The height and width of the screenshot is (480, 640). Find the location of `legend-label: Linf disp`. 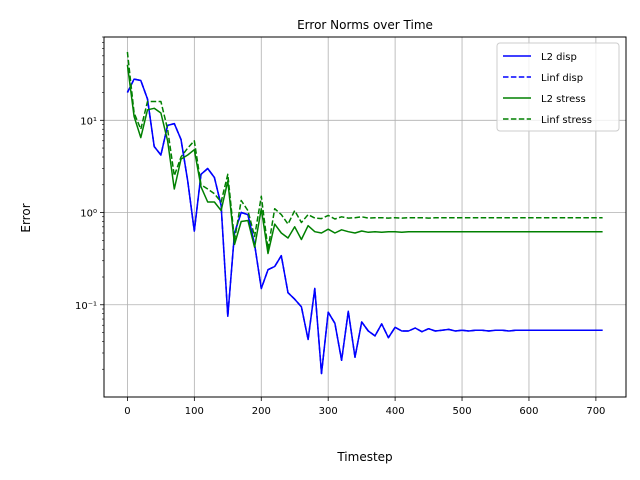

legend-label: Linf disp is located at coordinates (562, 78).